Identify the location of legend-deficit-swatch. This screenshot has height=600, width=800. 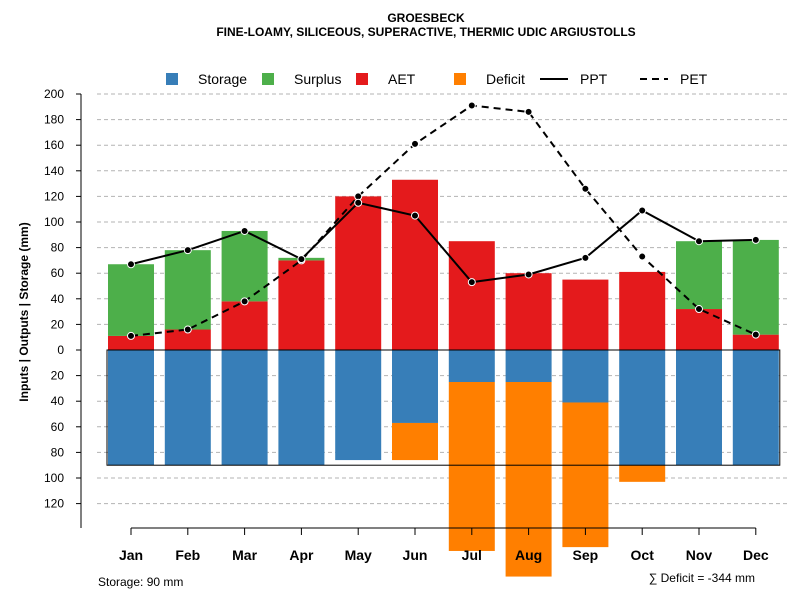
(460, 79).